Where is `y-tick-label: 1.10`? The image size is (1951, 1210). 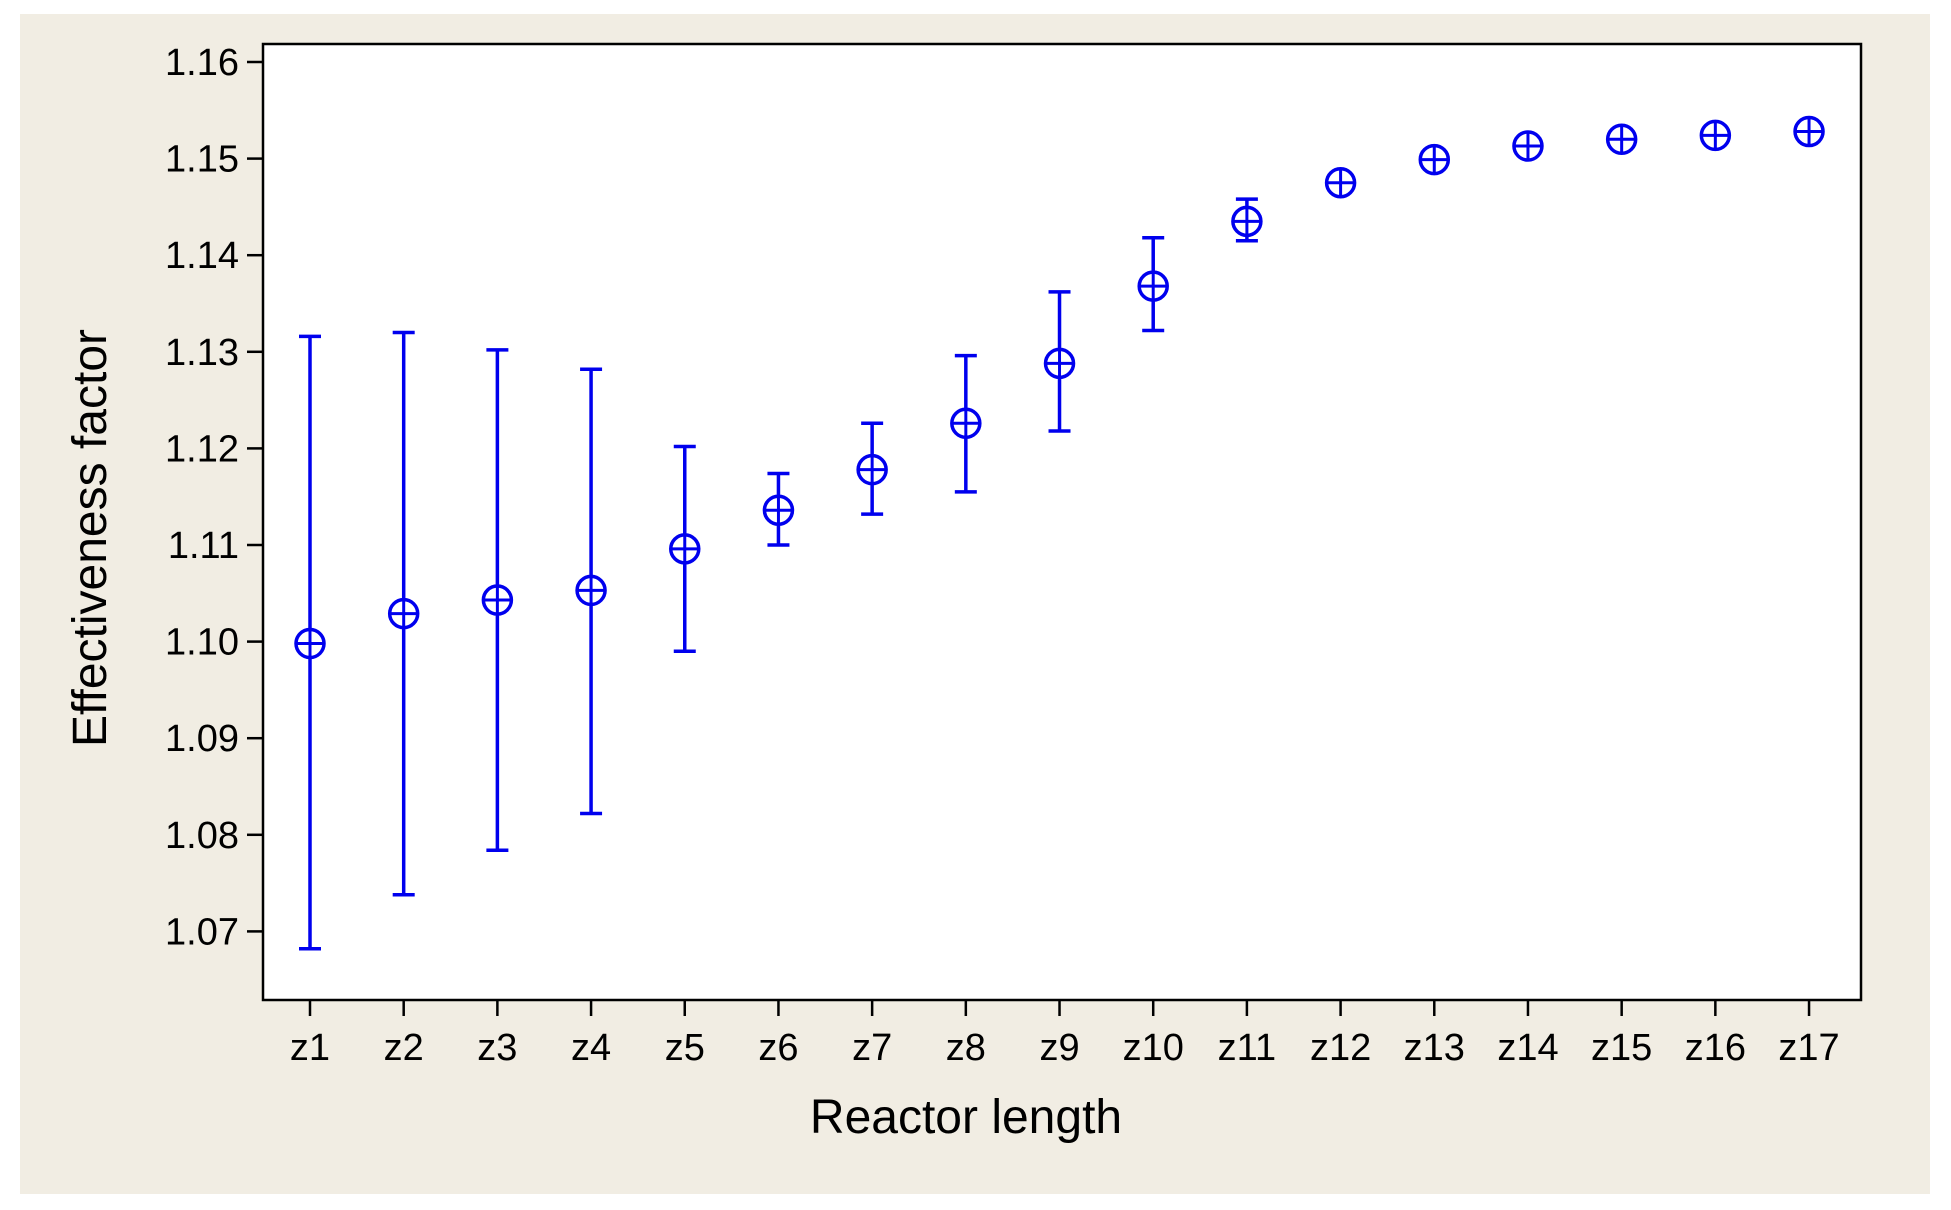
y-tick-label: 1.10 is located at coordinates (202, 643).